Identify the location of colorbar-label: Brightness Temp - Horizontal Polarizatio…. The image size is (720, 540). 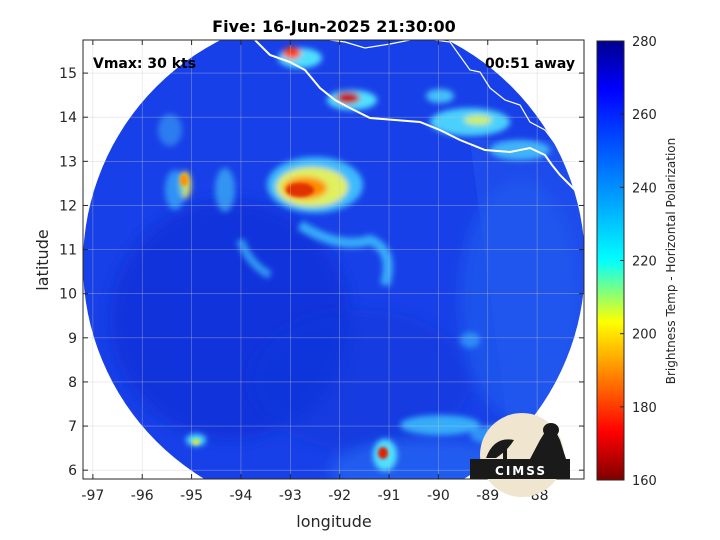
(671, 261).